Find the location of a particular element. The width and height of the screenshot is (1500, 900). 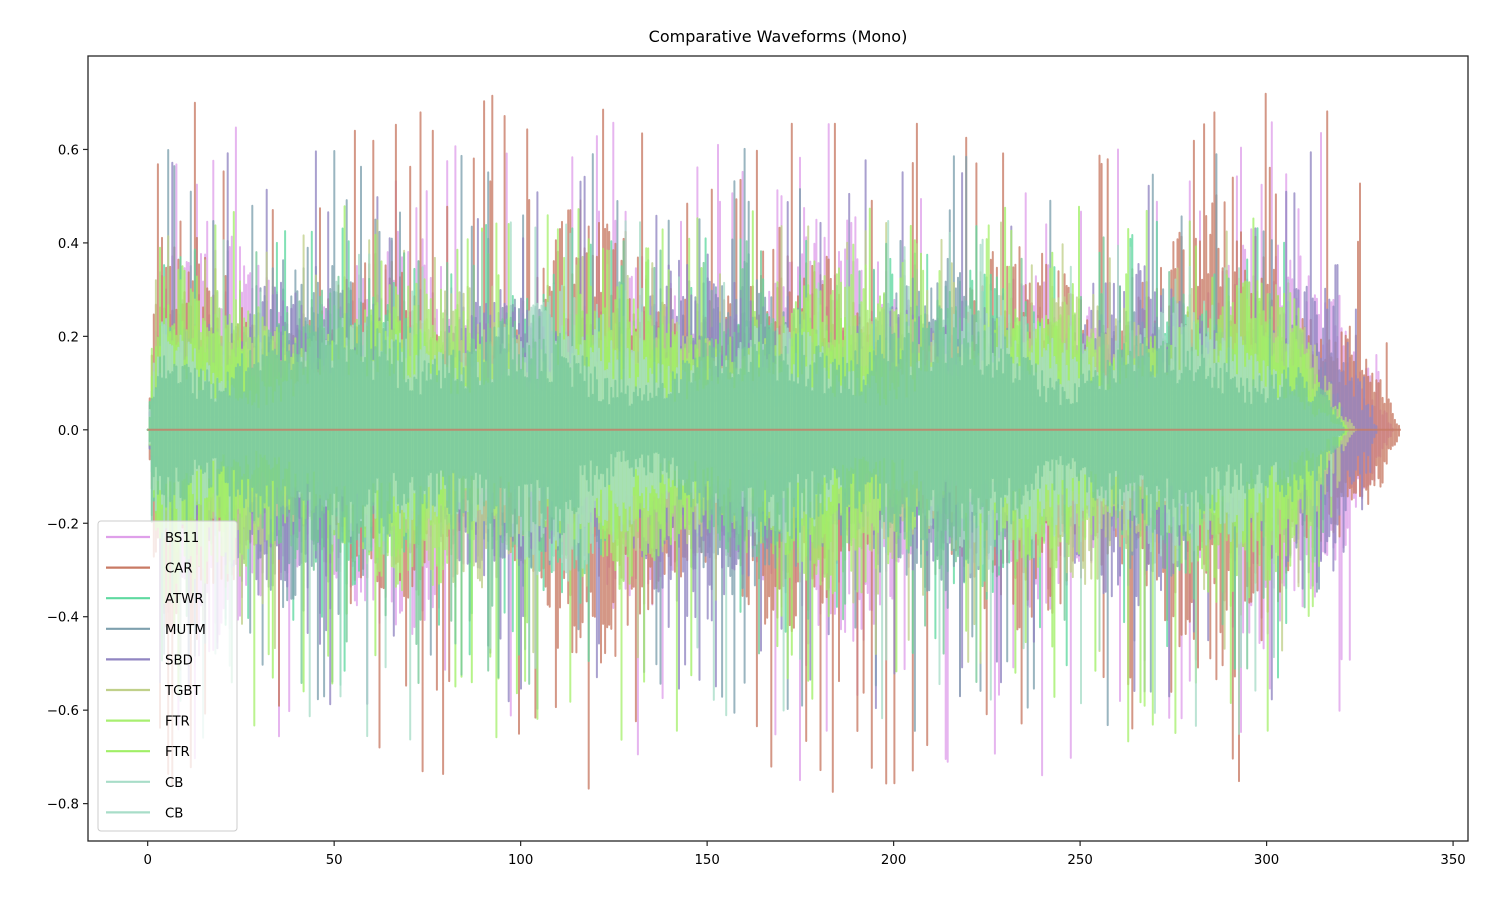

y-tick-label: −0.8 is located at coordinates (63, 805).